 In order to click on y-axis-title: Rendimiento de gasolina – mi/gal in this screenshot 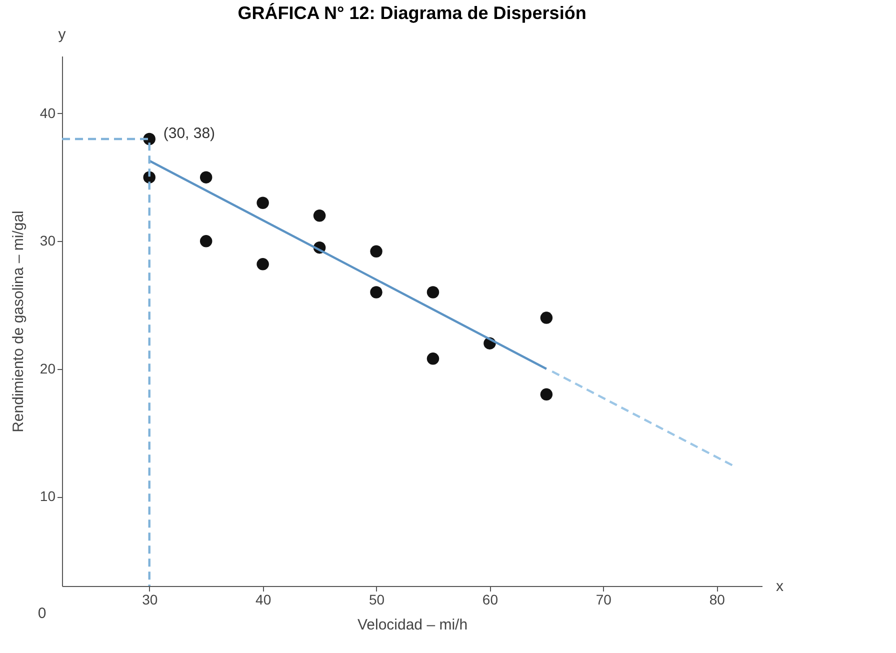, I will do `click(18, 321)`.